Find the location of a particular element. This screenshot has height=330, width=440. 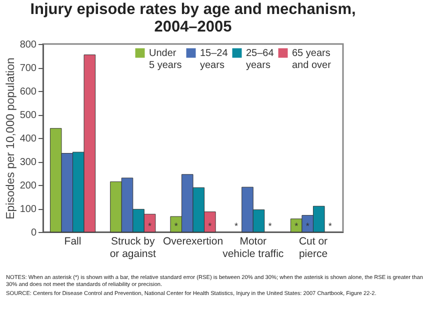

y-tick-label: 400 is located at coordinates (28, 139).